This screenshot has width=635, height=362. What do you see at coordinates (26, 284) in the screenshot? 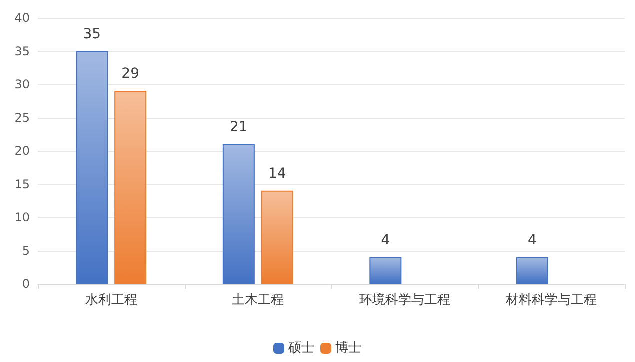
I see `y-tick-label: 0` at bounding box center [26, 284].